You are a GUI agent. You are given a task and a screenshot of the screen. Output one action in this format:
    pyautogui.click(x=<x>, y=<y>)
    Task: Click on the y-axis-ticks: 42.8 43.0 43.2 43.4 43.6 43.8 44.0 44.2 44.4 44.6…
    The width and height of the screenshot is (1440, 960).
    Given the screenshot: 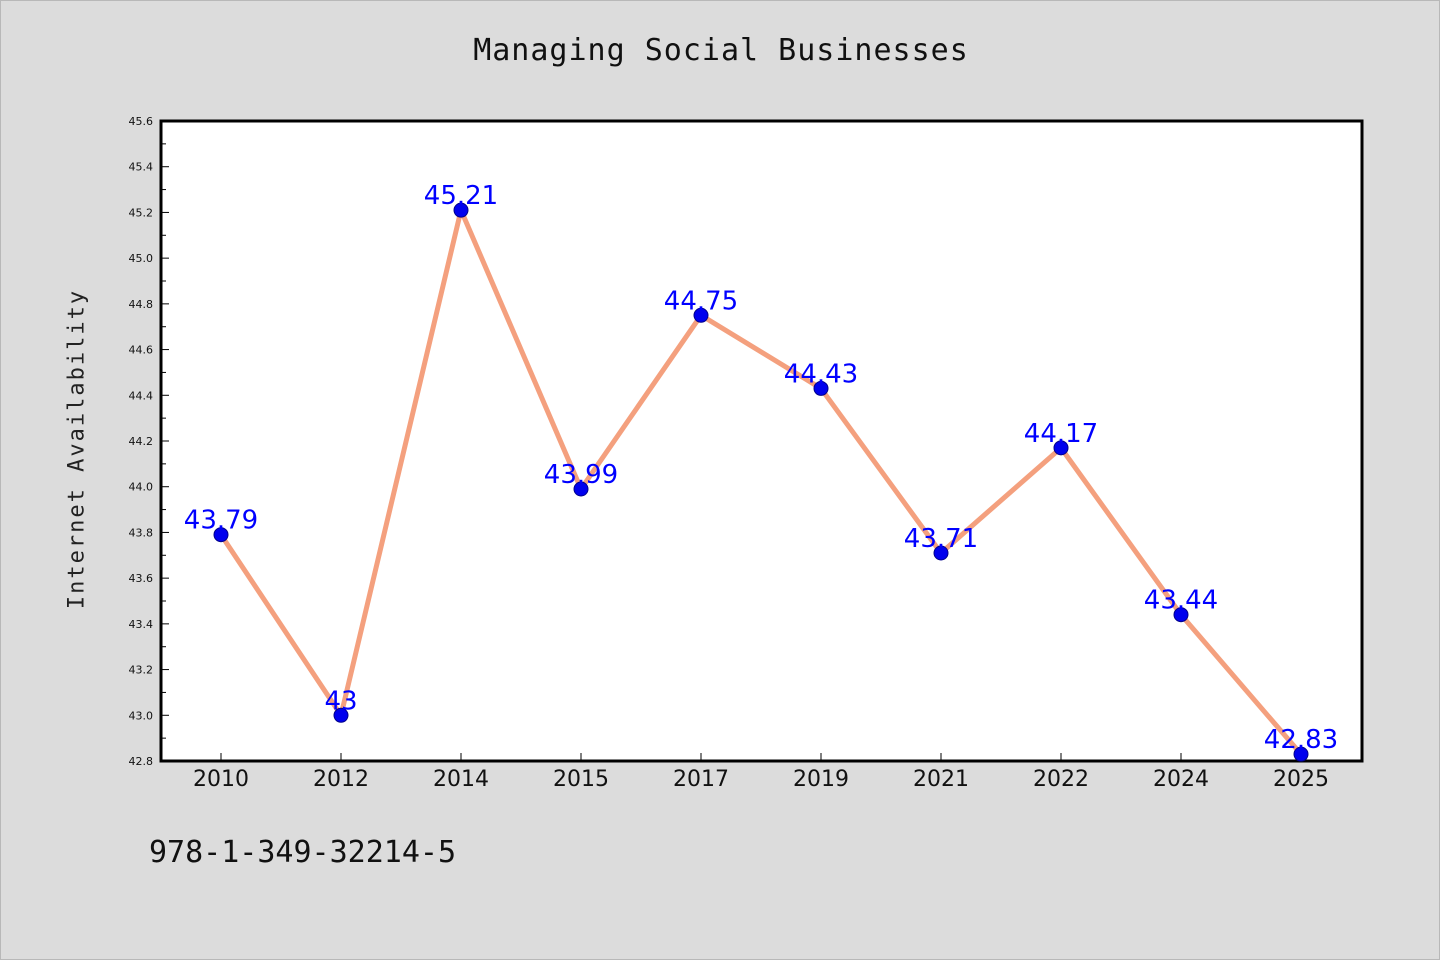 What is the action you would take?
    pyautogui.click(x=149, y=441)
    